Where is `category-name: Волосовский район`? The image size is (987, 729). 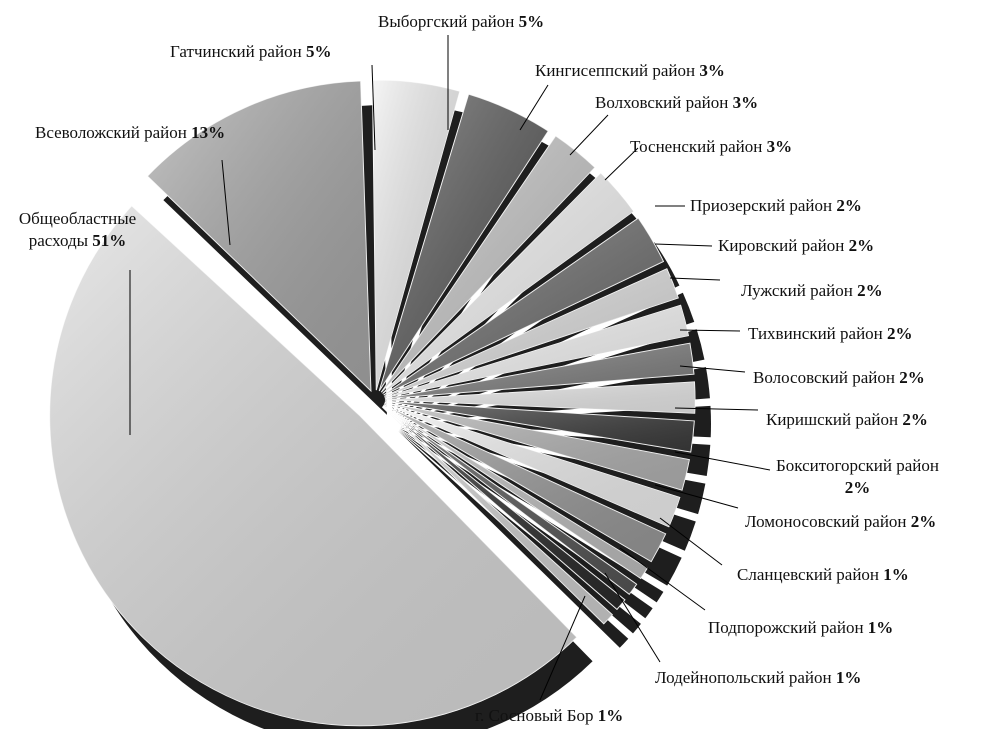
category-name: Волосовский район is located at coordinates (824, 377).